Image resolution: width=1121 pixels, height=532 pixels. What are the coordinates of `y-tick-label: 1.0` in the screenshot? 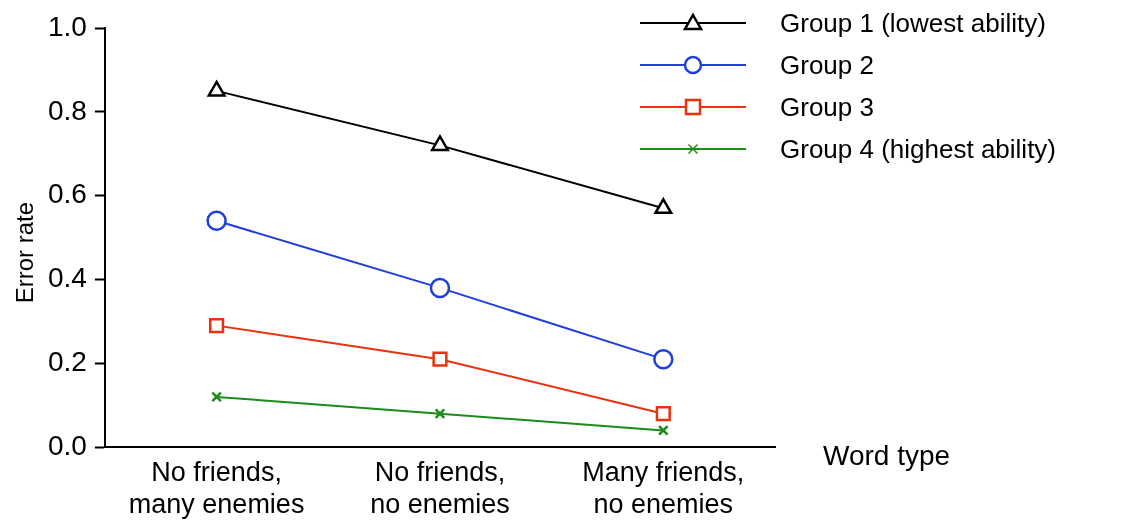 It's located at (67, 26).